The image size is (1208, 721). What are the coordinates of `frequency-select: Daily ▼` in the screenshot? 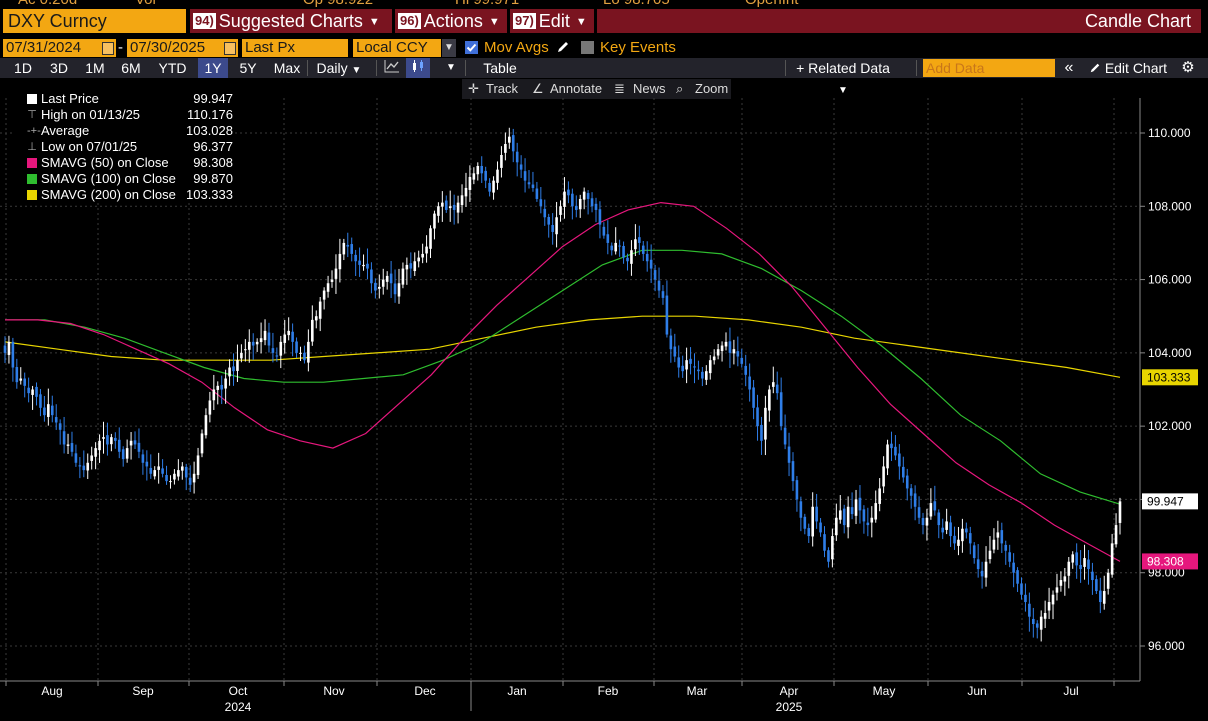 It's located at (339, 68).